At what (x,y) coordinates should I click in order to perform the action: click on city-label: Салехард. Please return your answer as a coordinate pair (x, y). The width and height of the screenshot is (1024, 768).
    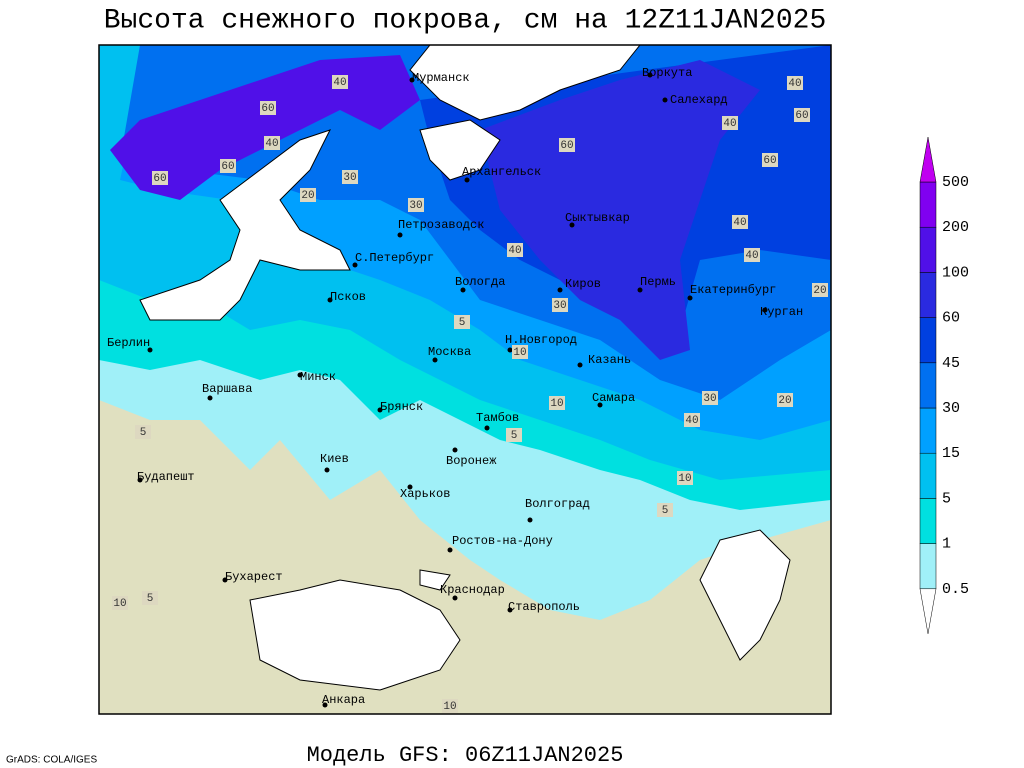
    Looking at the image, I should click on (699, 100).